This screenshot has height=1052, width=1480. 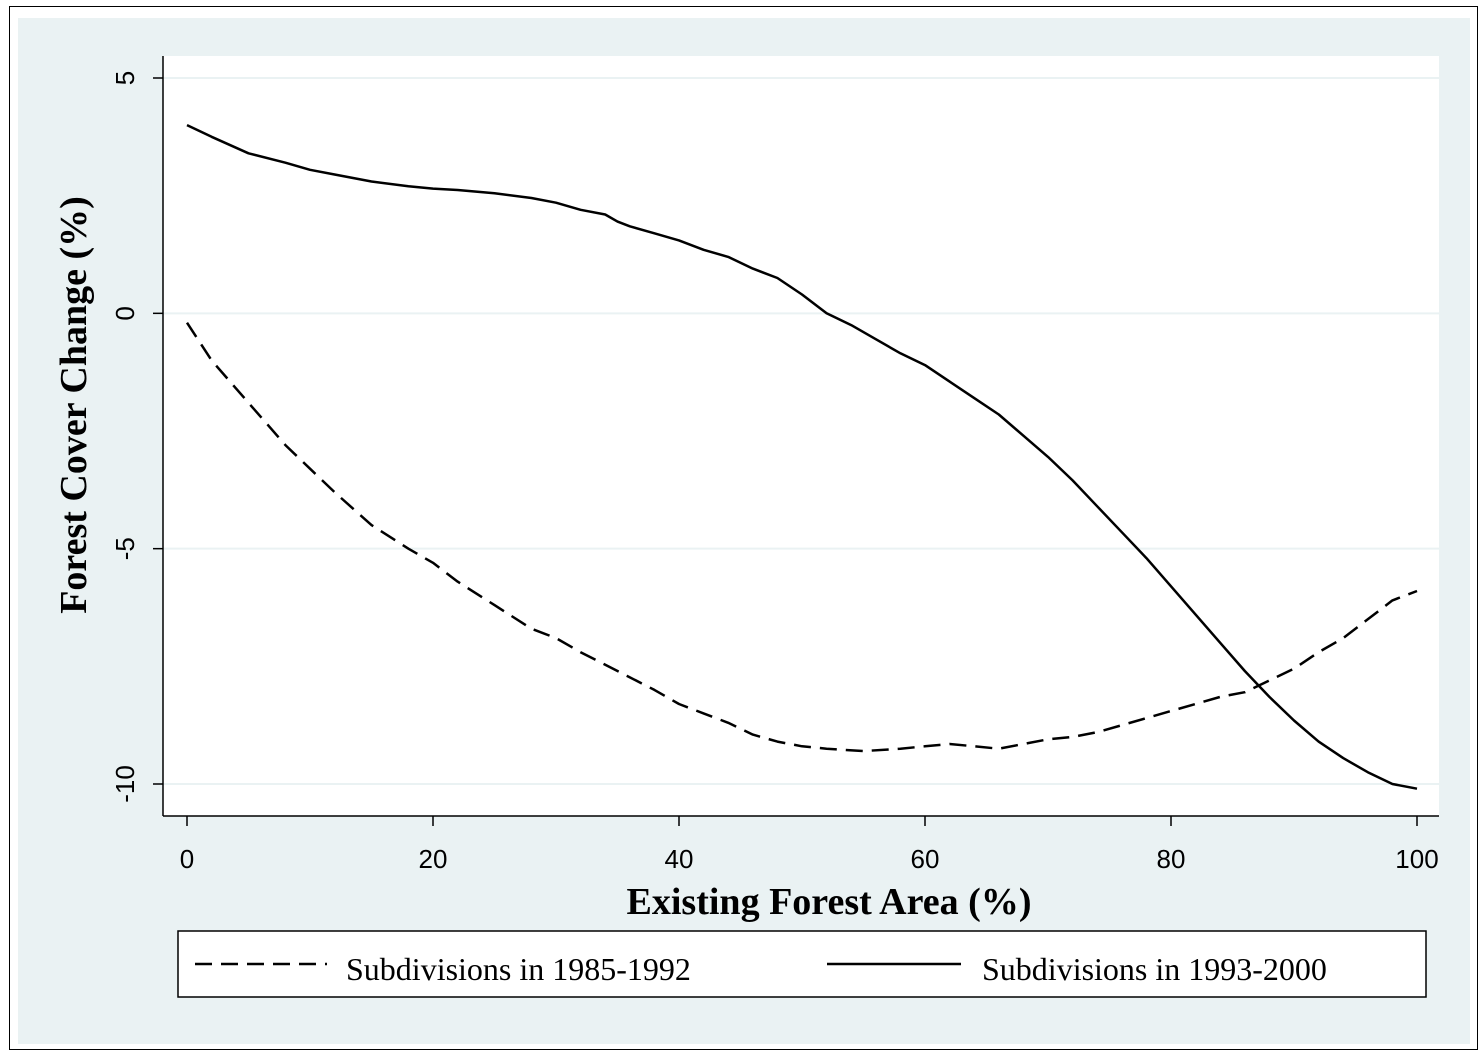 What do you see at coordinates (518, 969) in the screenshot?
I see `legend-label-1985-1992: Subdivisions in 1985-1992` at bounding box center [518, 969].